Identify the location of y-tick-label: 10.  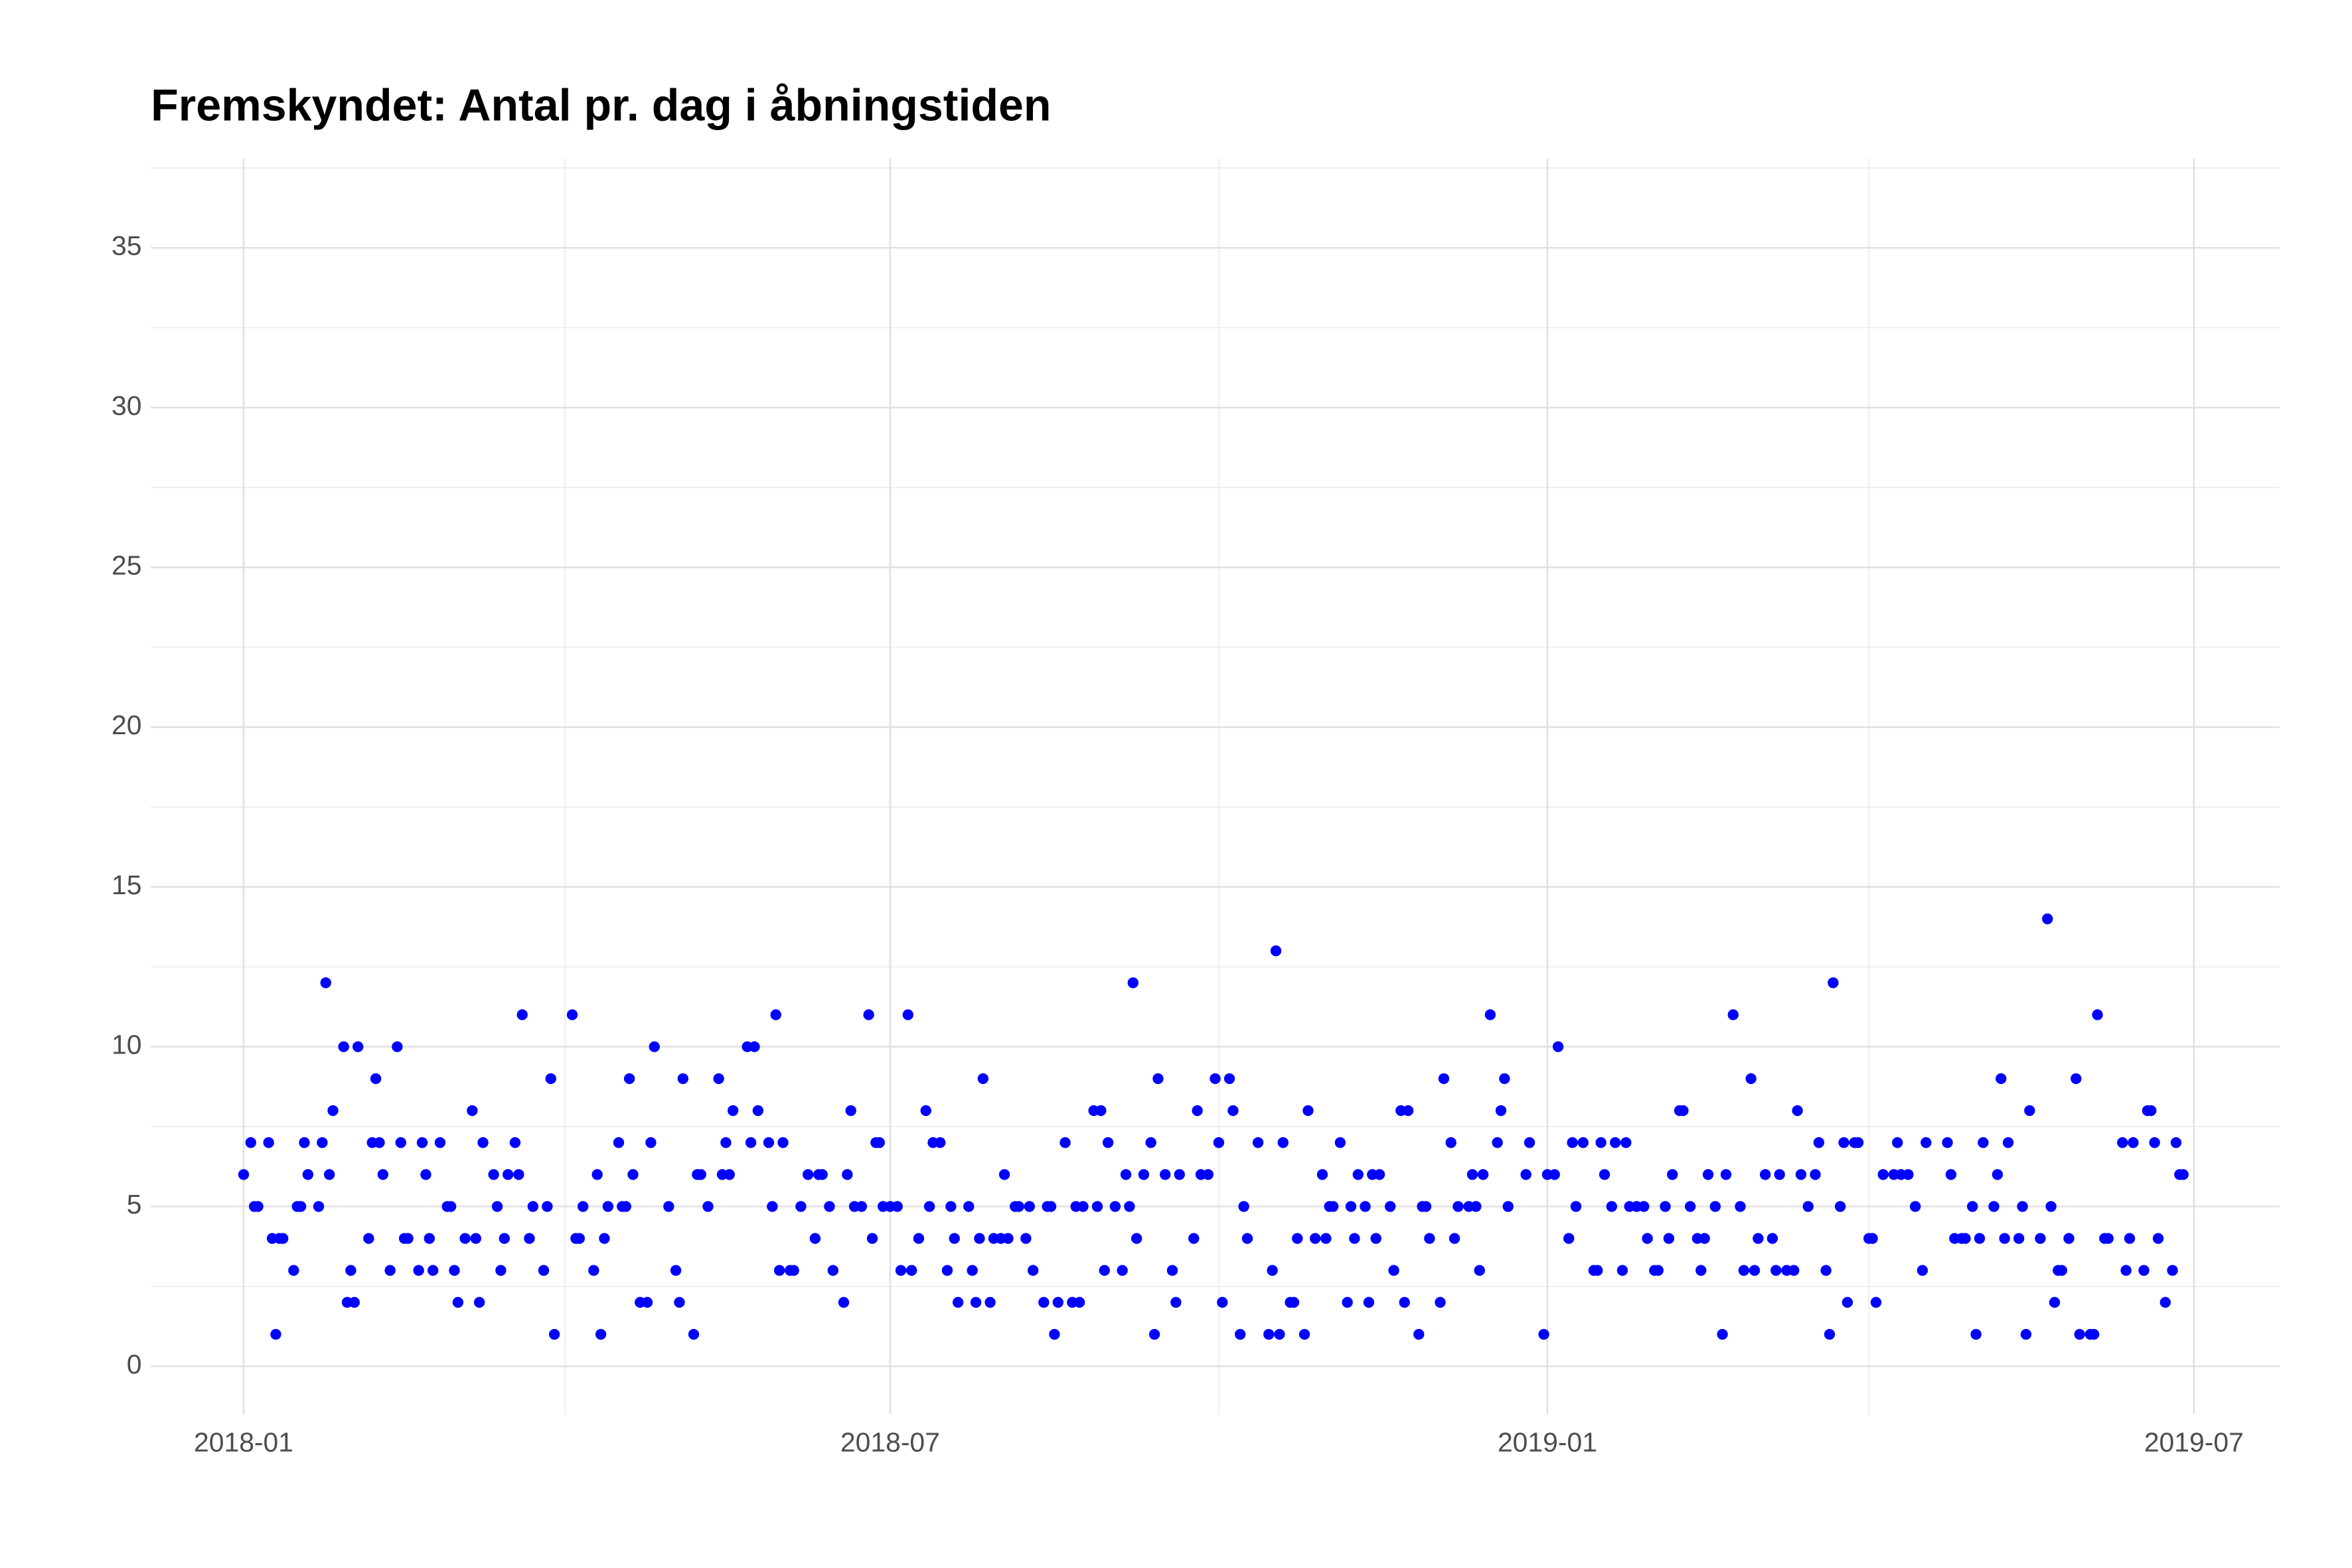
(127, 1045).